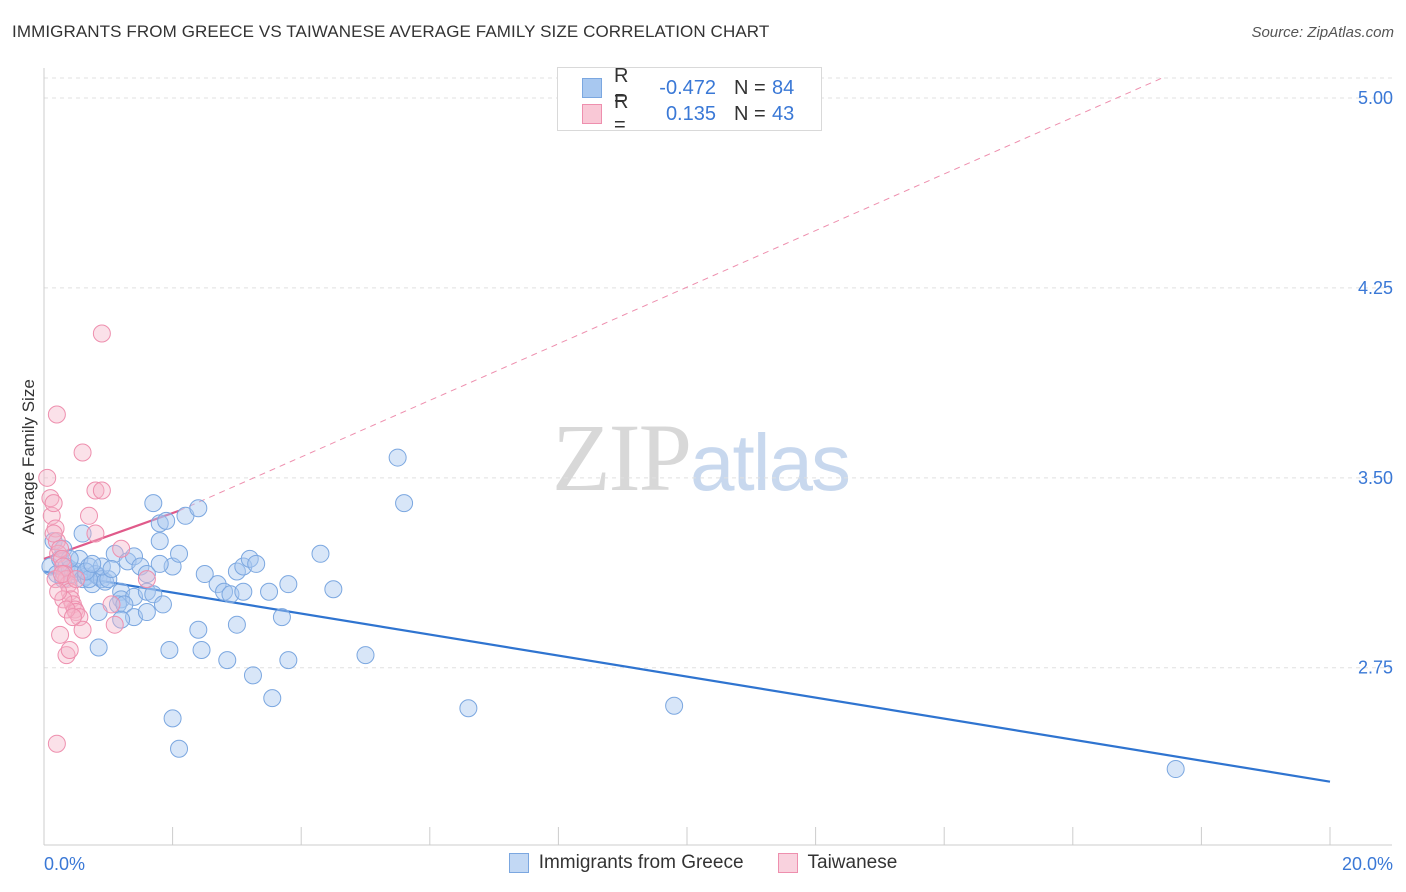 The image size is (1406, 892). I want to click on y-tick-label: 2.75, so click(1375, 668).